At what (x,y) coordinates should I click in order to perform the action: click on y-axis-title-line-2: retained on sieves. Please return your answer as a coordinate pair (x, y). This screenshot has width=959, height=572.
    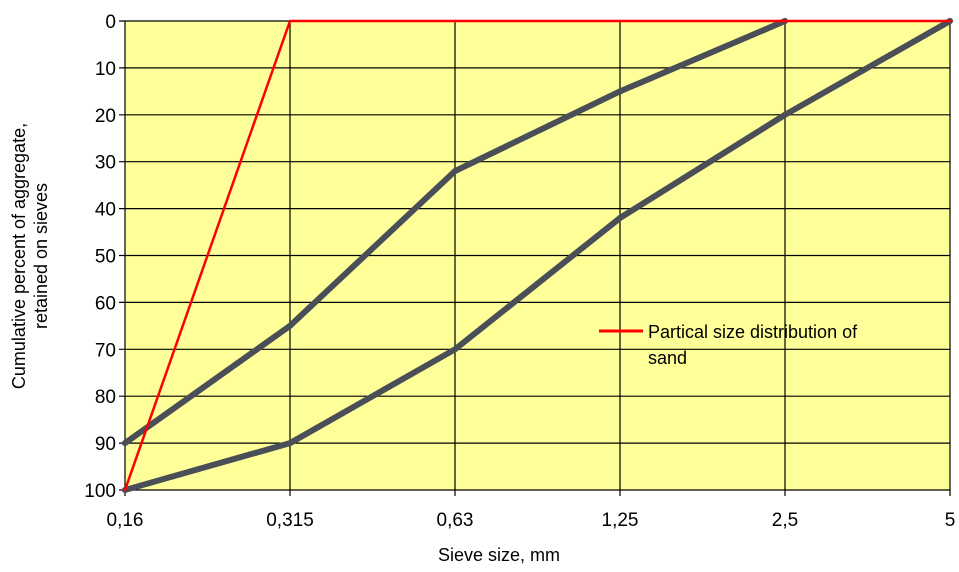
    Looking at the image, I should click on (41, 256).